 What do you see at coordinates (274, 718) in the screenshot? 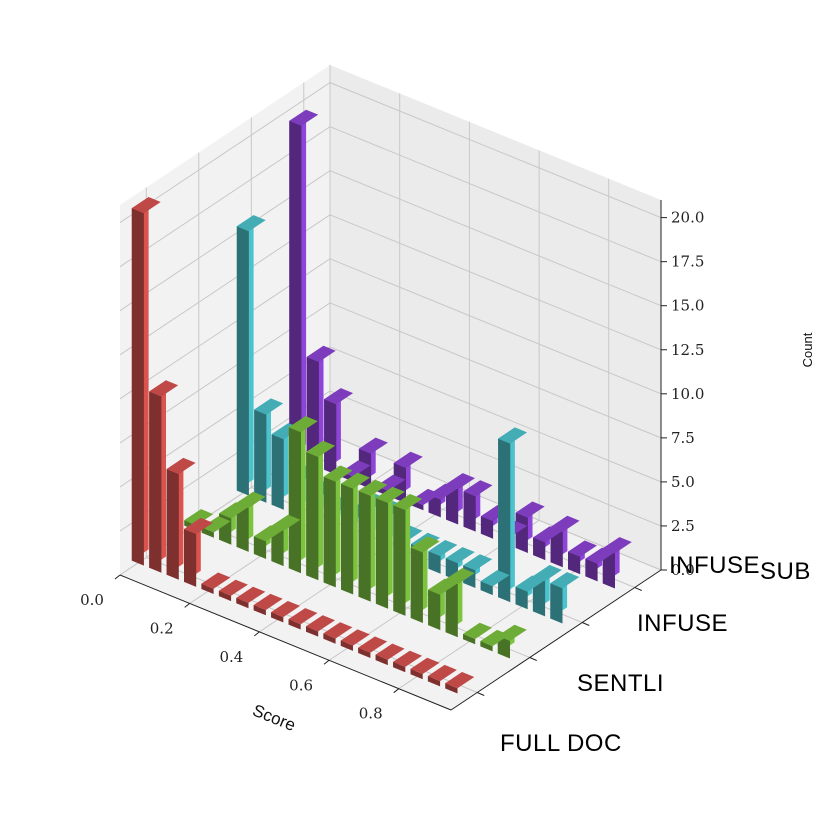
I see `x-axis-label: Score` at bounding box center [274, 718].